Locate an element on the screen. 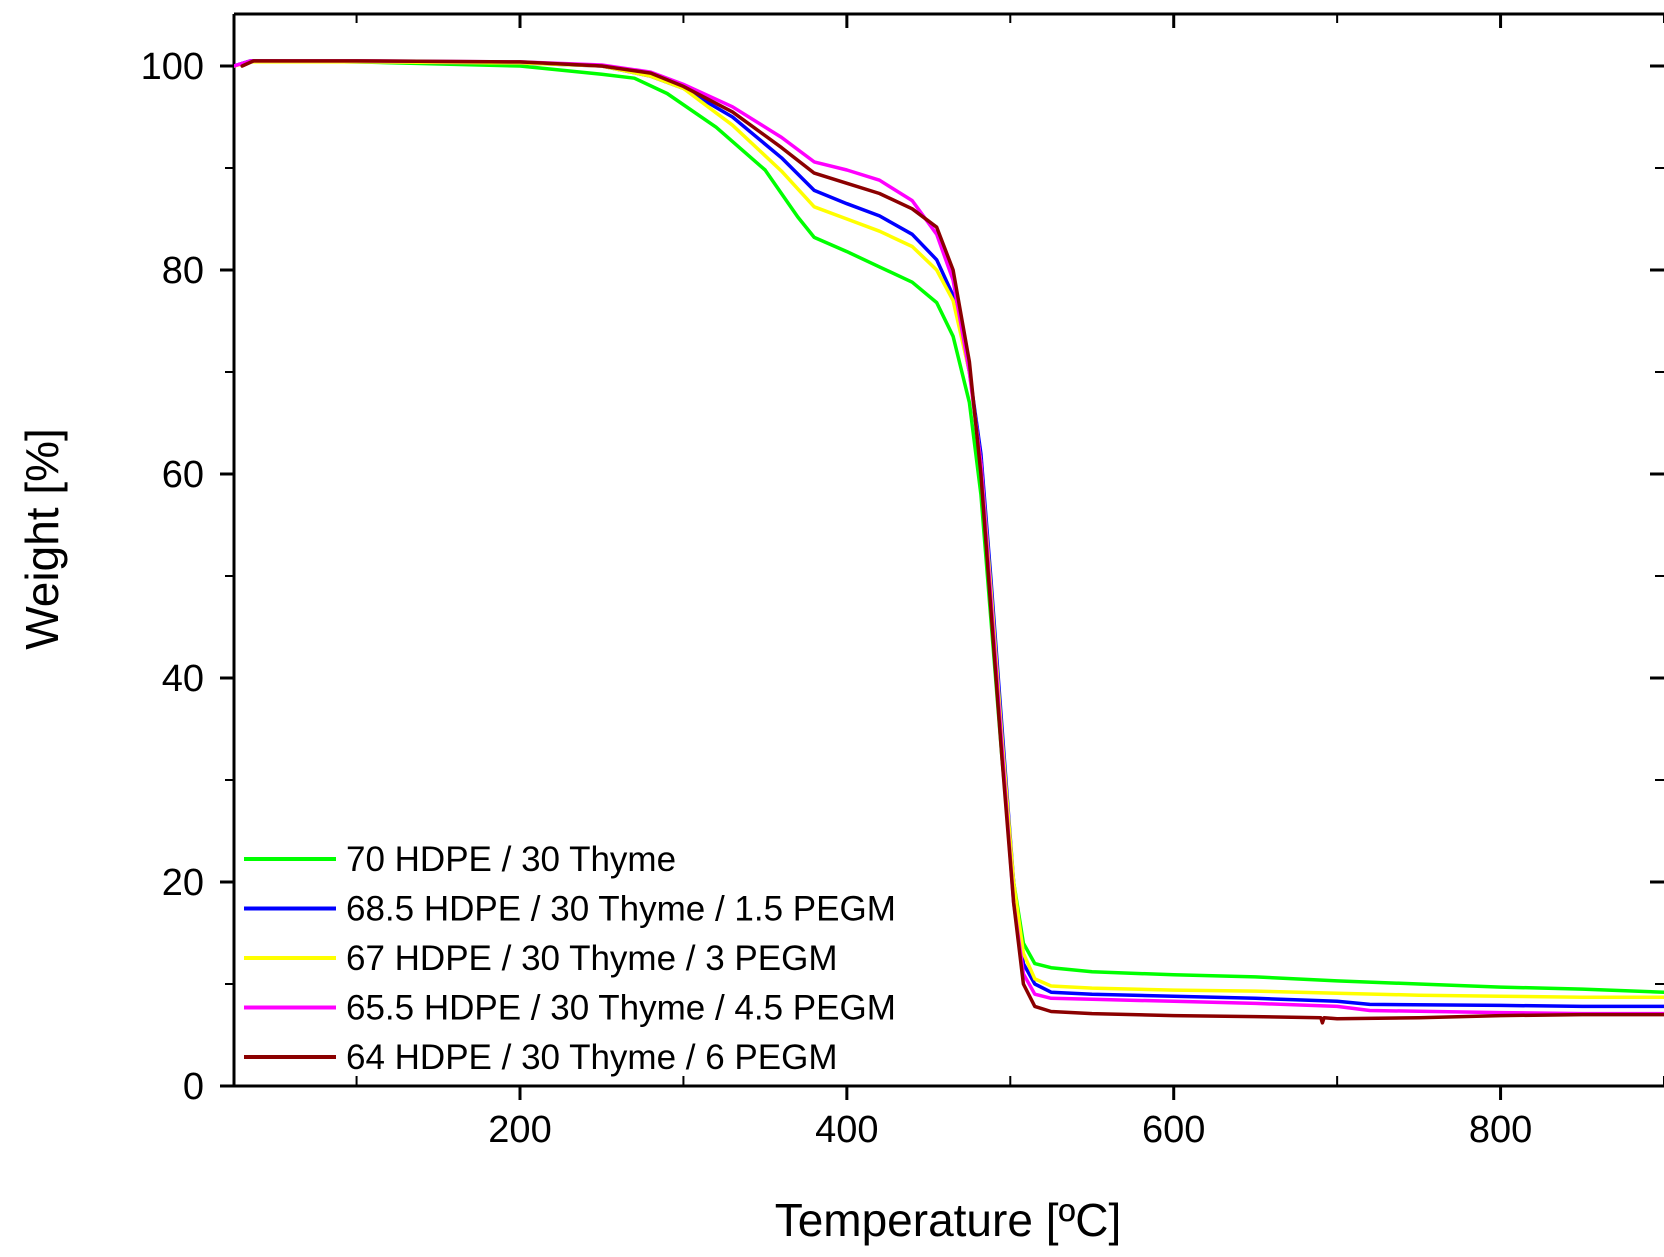 The width and height of the screenshot is (1664, 1257). x-axis-title: Temperature [ºC] is located at coordinates (948, 1220).